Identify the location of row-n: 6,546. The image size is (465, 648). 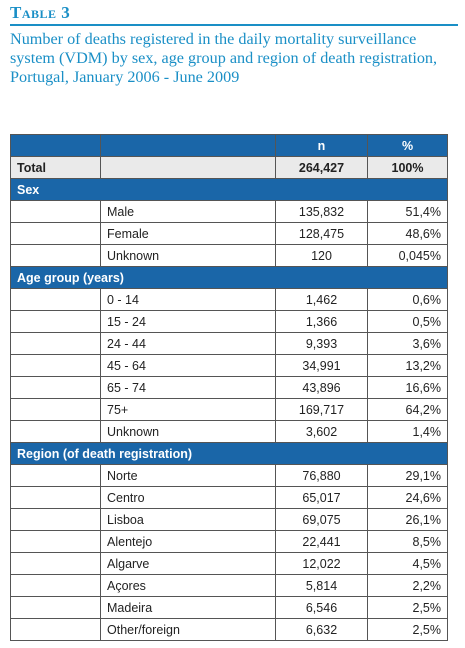
(321, 607).